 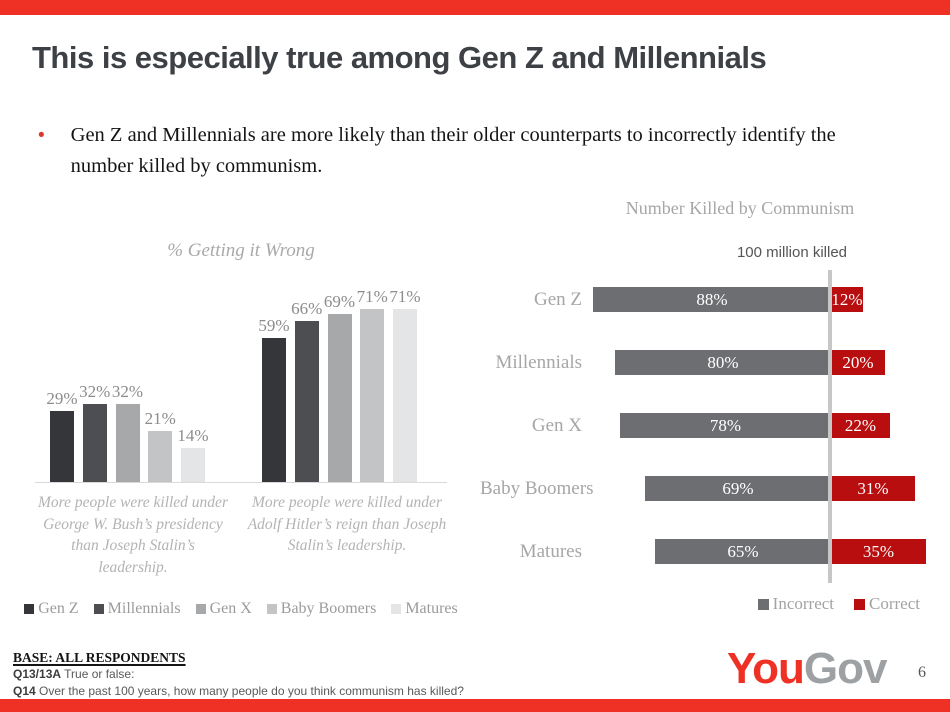 What do you see at coordinates (860, 425) in the screenshot?
I see `correct-segment: 22%` at bounding box center [860, 425].